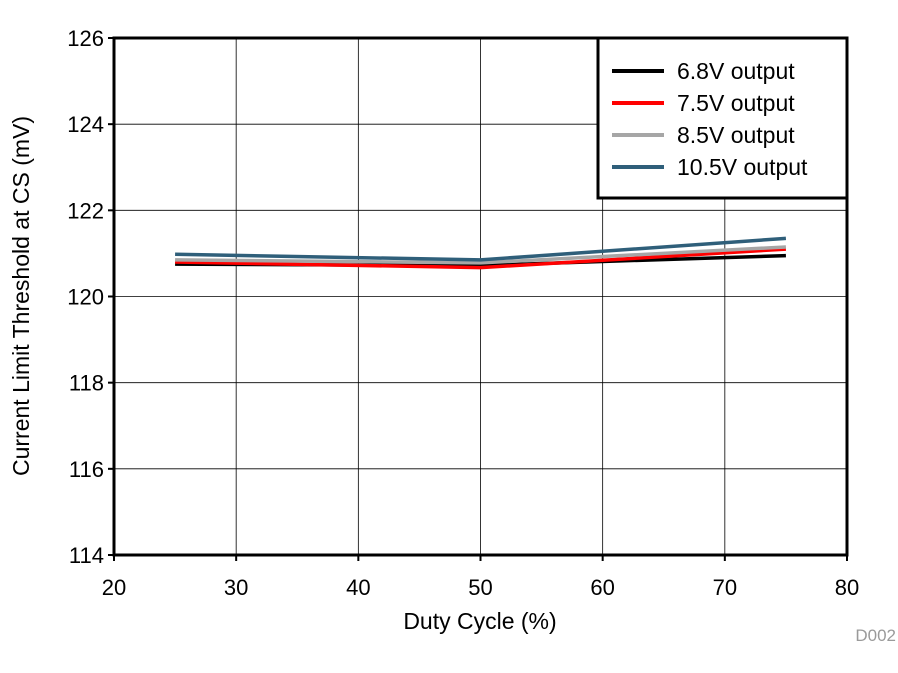 The image size is (898, 673). What do you see at coordinates (875, 635) in the screenshot?
I see `document-id: D002` at bounding box center [875, 635].